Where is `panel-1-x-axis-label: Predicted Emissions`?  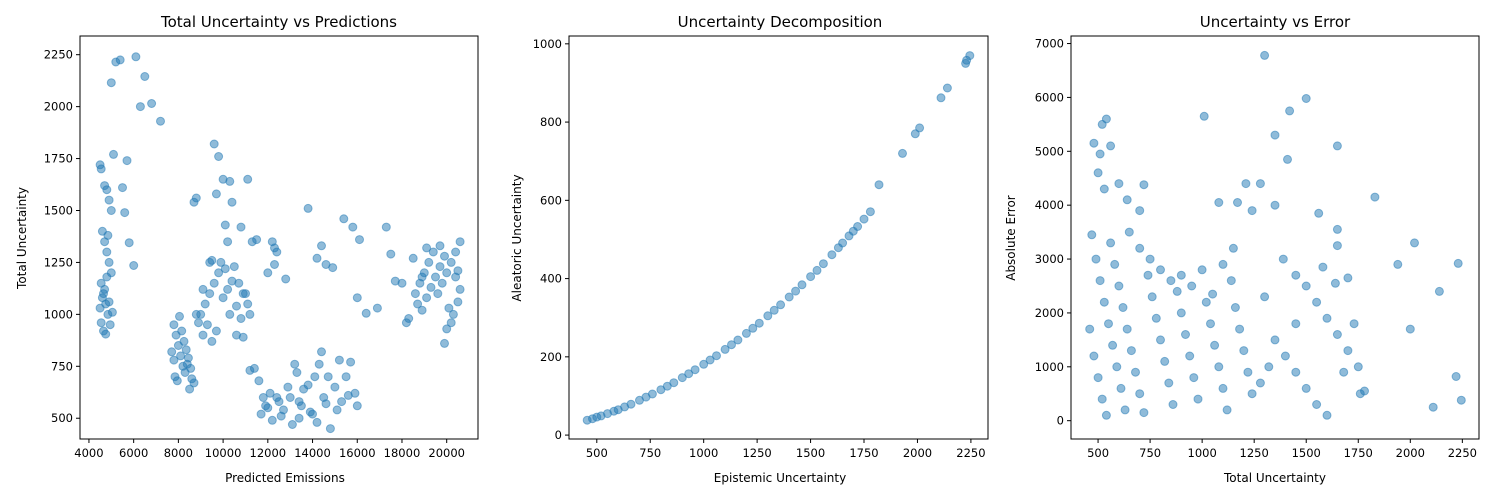 panel-1-x-axis-label: Predicted Emissions is located at coordinates (285, 478).